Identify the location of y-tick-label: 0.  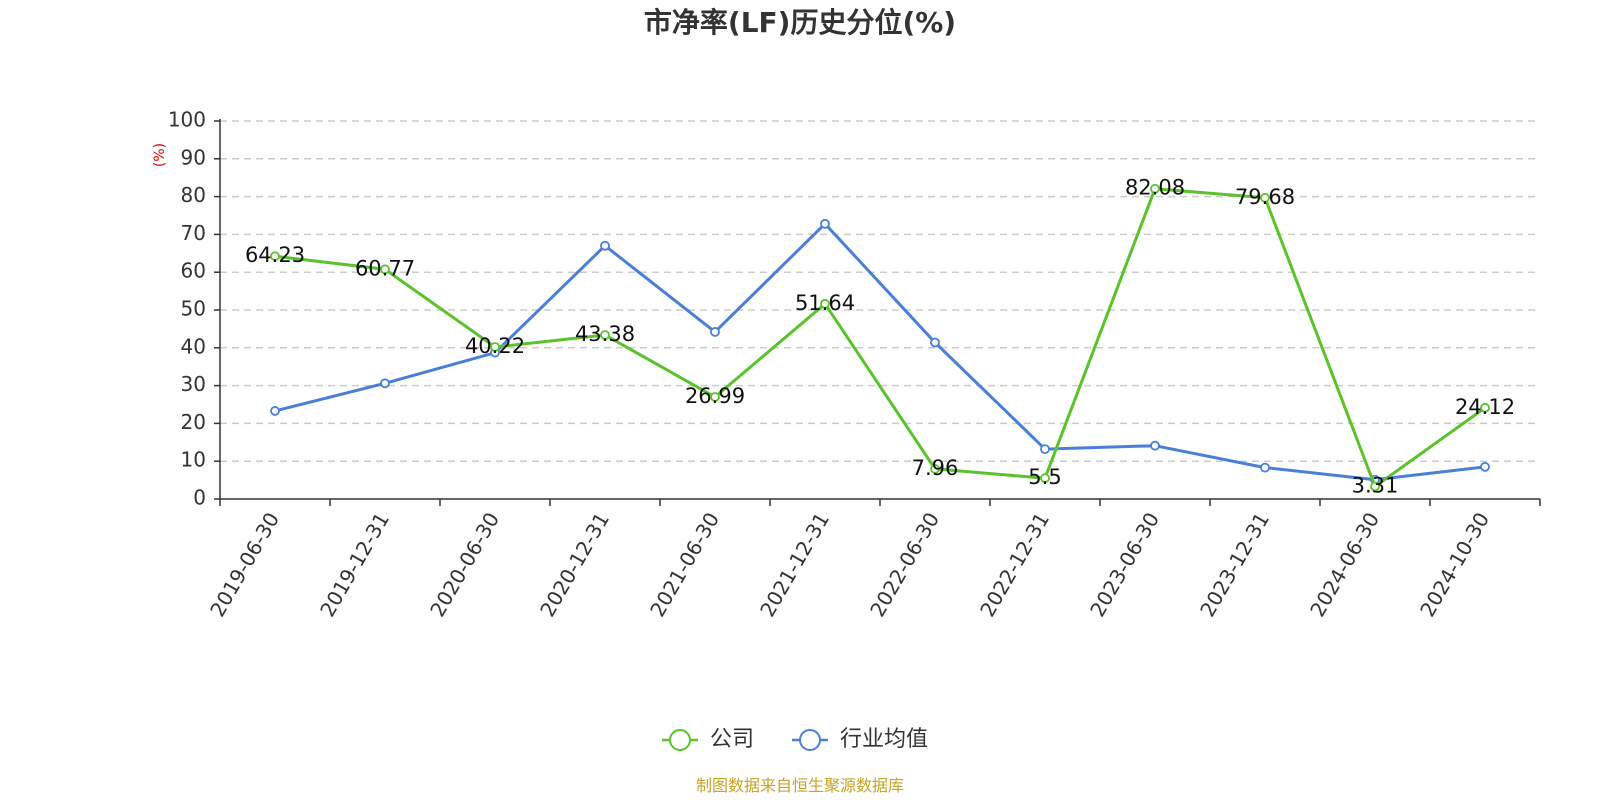
(199, 498).